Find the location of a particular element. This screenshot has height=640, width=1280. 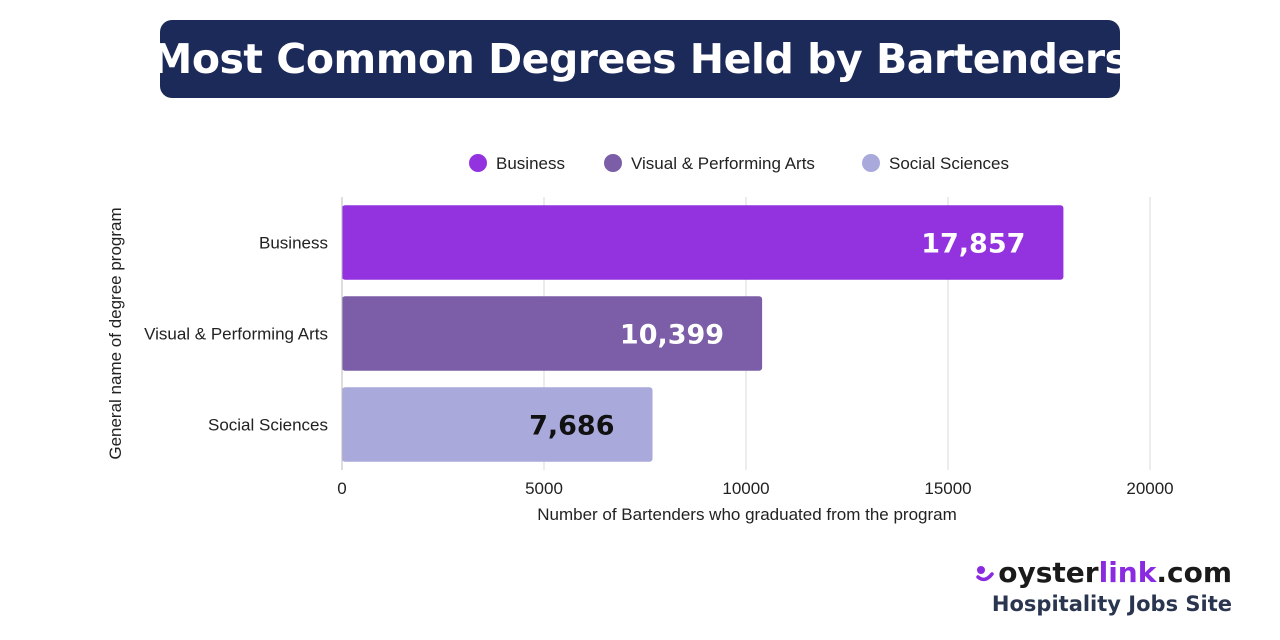

oysterlink-logo: oyster link .com Hospitality Jobs Site is located at coordinates (1103, 586).